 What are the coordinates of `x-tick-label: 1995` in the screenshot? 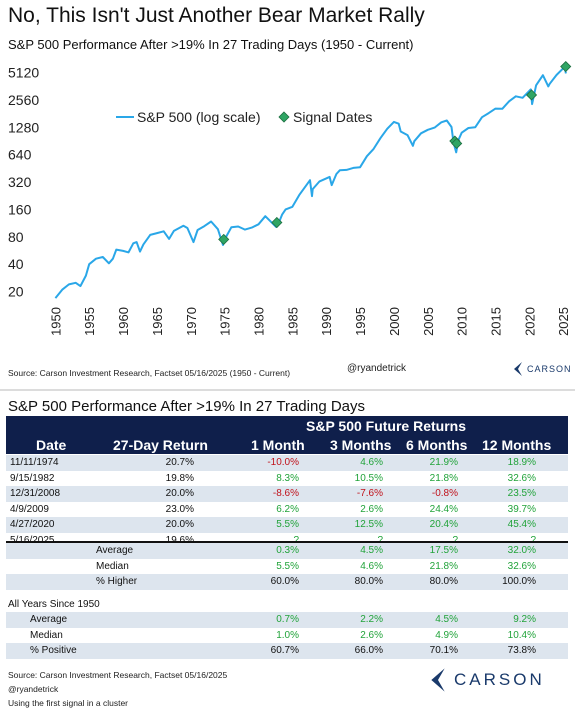 It's located at (360, 321).